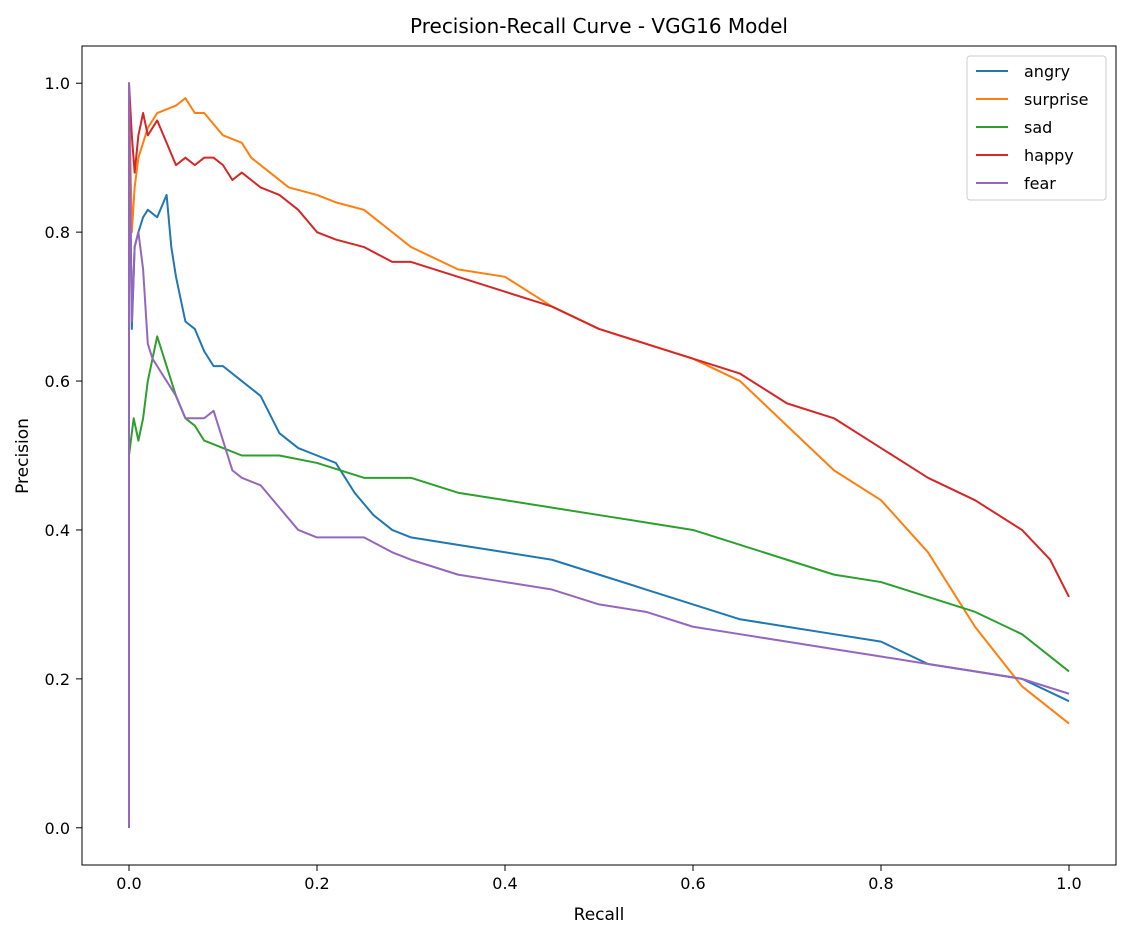  What do you see at coordinates (599, 915) in the screenshot?
I see `x-axis-label: Recall` at bounding box center [599, 915].